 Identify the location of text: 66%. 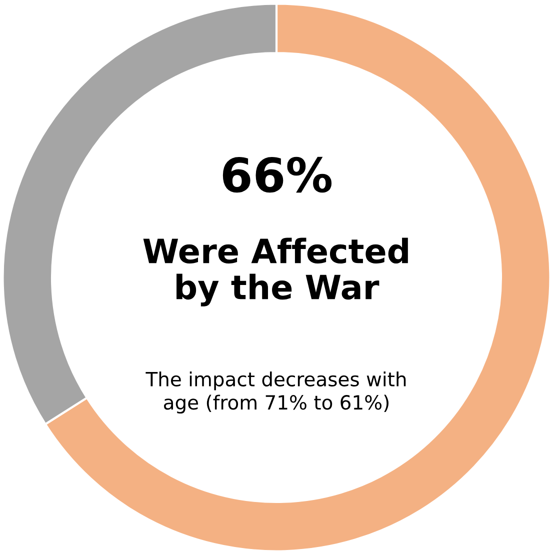
(277, 174).